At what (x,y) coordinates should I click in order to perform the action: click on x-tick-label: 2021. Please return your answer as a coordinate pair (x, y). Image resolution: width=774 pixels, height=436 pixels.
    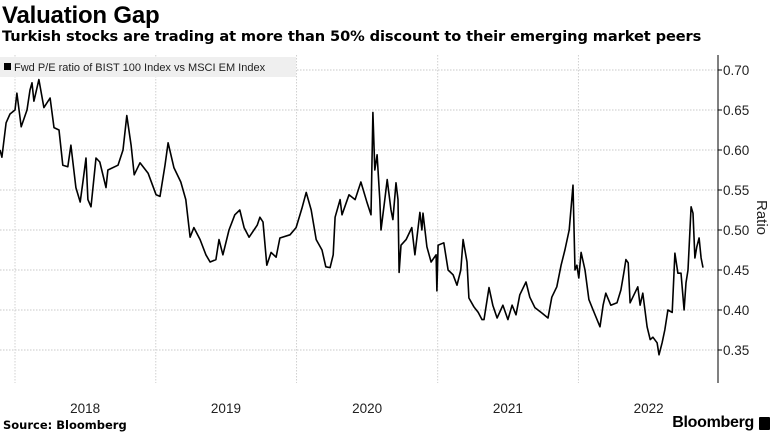
    Looking at the image, I should click on (508, 408).